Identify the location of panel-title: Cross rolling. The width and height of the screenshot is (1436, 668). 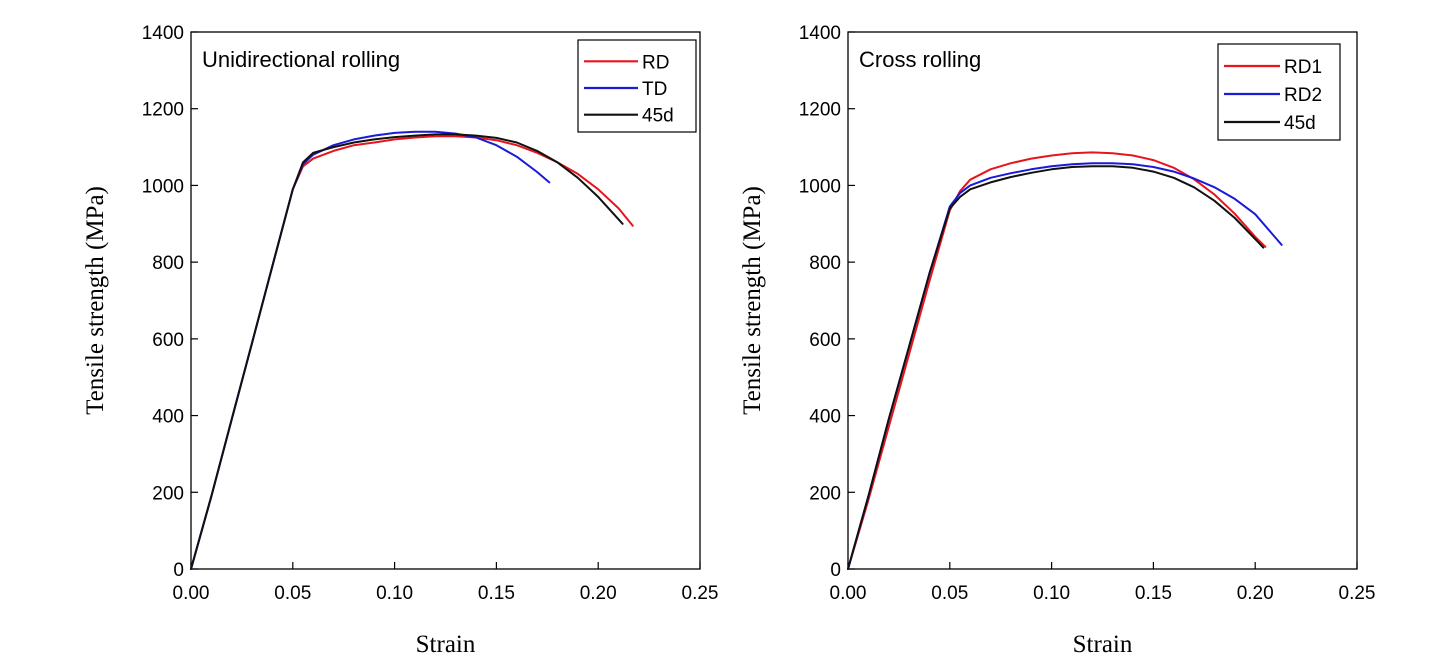
(920, 59).